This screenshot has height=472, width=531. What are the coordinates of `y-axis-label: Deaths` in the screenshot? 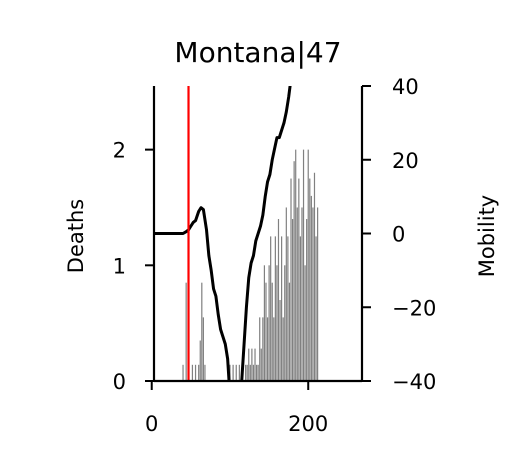 It's located at (76, 236).